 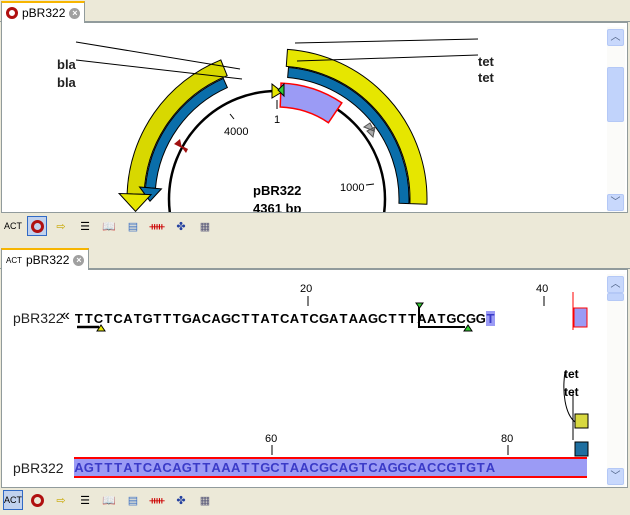 I want to click on tick-label-60: 60, so click(x=271, y=439).